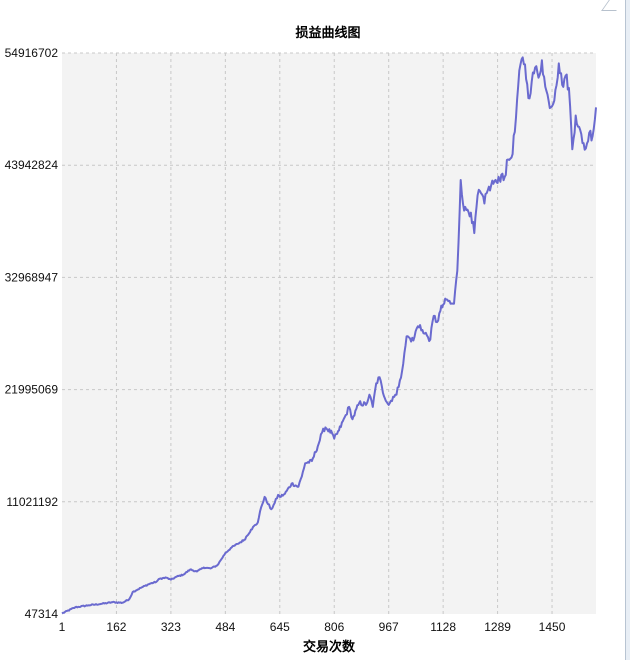 The height and width of the screenshot is (660, 630). I want to click on x-tick-label: 484, so click(225, 627).